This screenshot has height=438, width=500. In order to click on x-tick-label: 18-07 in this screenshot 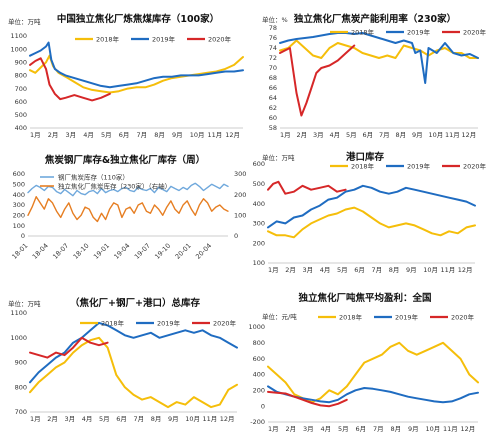, I will do `click(60, 251)`.